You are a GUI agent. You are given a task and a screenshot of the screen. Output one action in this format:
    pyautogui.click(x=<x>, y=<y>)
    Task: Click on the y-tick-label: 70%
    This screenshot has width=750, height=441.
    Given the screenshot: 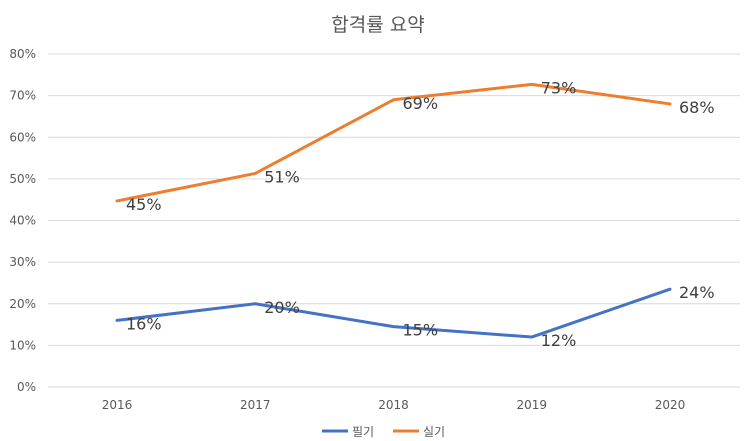 What is the action you would take?
    pyautogui.click(x=22, y=96)
    